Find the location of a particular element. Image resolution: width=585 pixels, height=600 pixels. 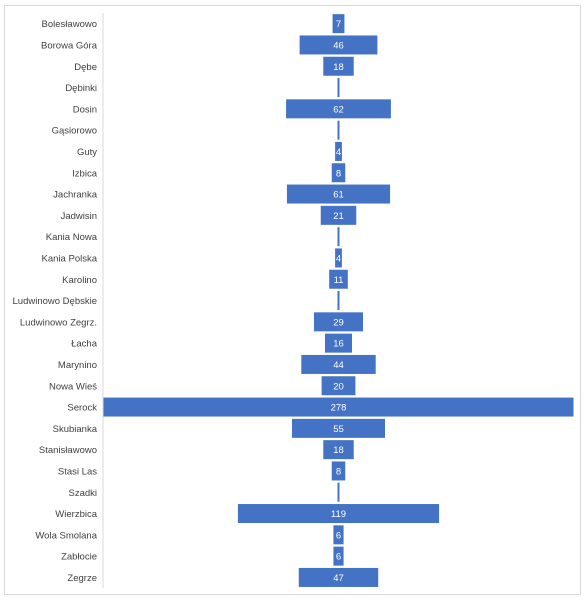

data-label: 20 is located at coordinates (338, 386).